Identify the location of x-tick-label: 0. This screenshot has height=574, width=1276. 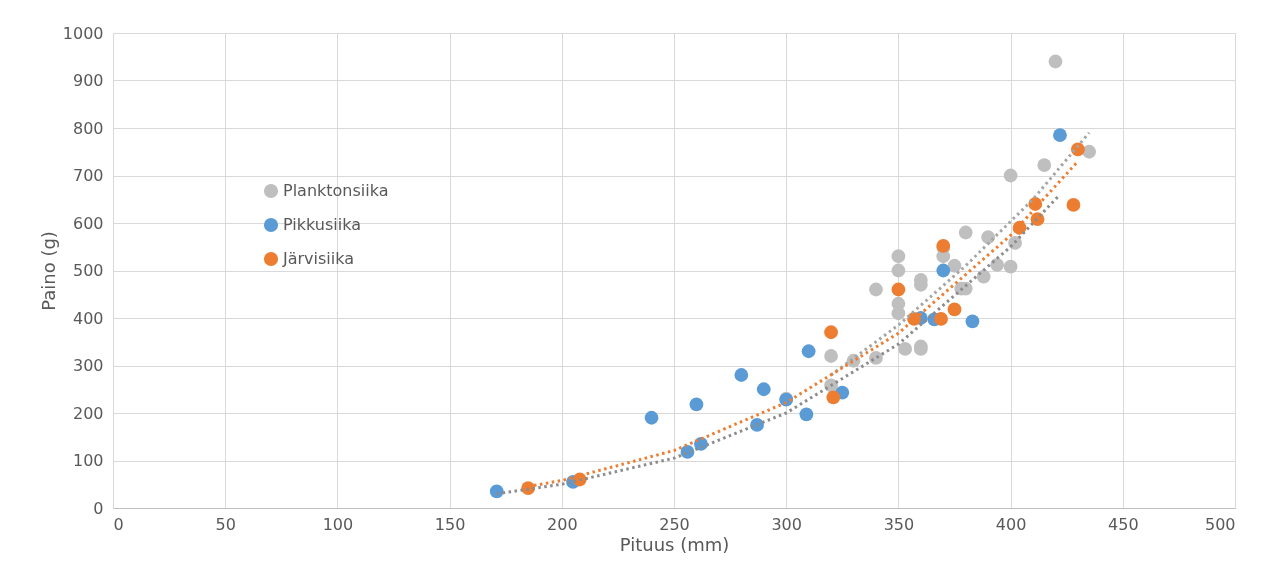
(118, 524).